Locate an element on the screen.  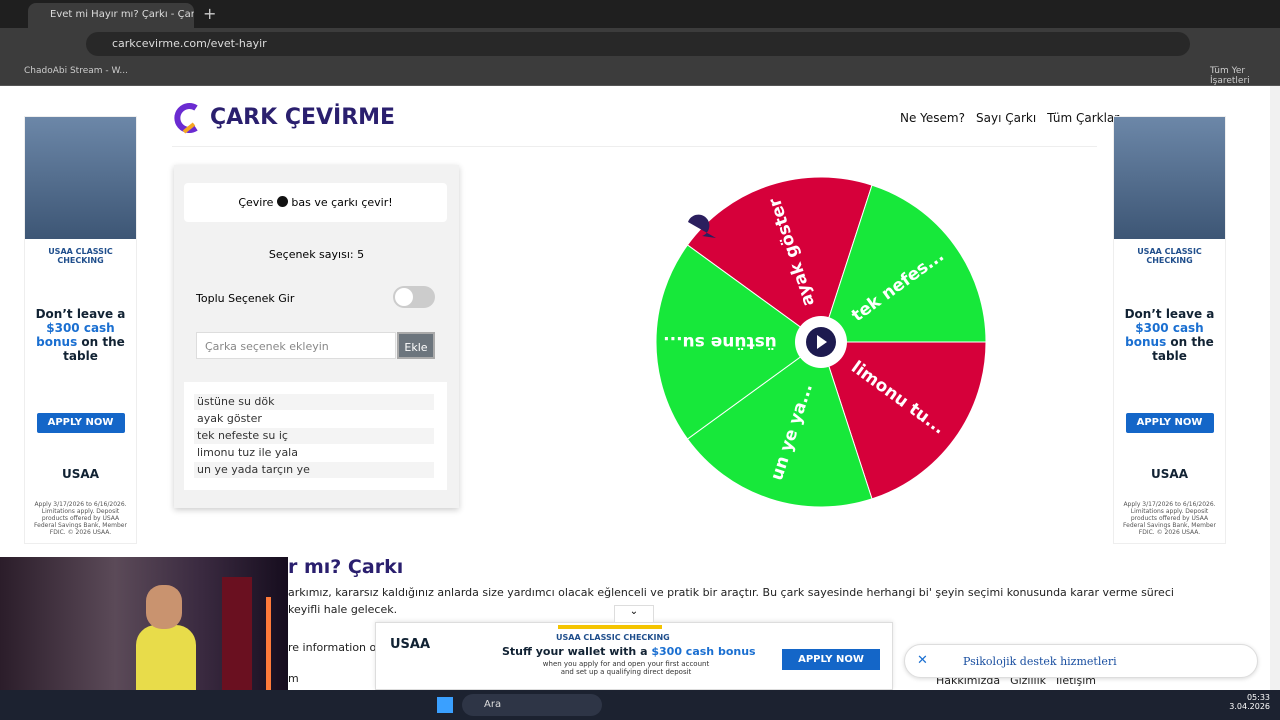
nav-link: Ne Yesem? is located at coordinates (932, 118).